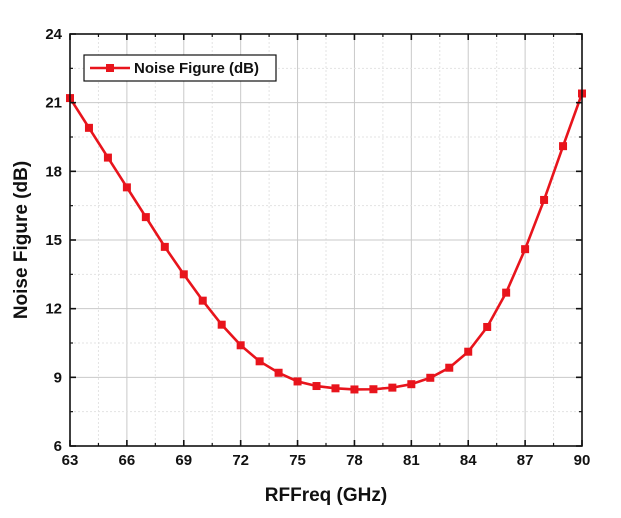 This screenshot has height=518, width=621. Describe the element at coordinates (525, 460) in the screenshot. I see `x-tick-label: 87` at that location.